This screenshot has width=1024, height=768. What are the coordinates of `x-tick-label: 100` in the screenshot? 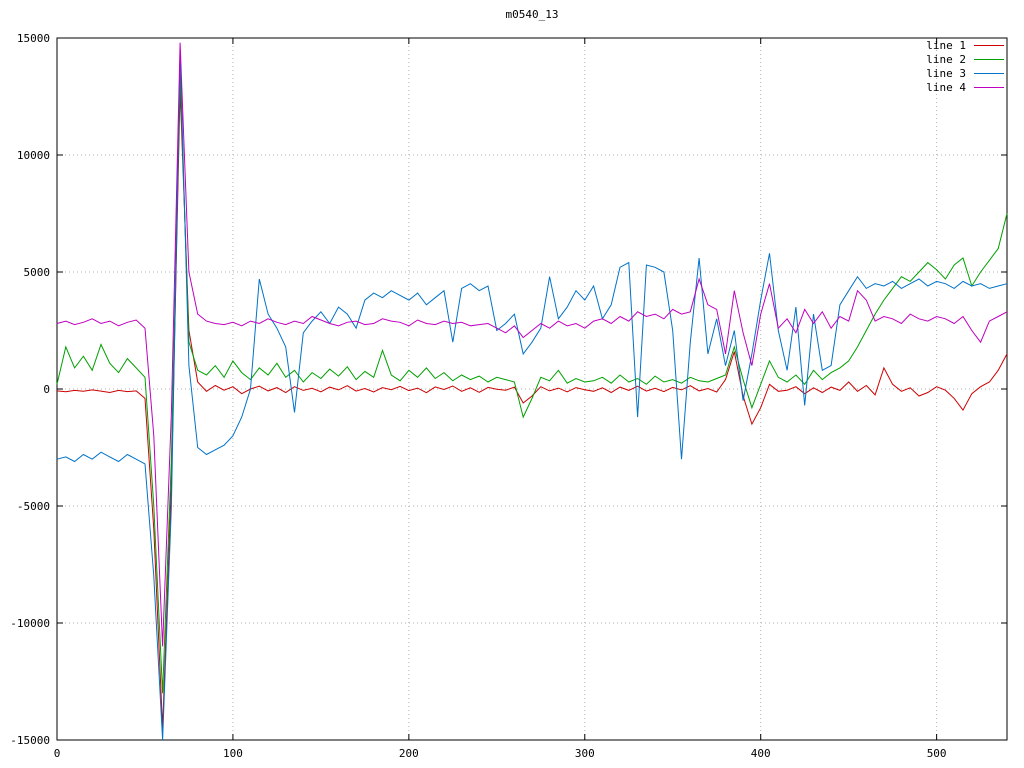 It's located at (233, 753).